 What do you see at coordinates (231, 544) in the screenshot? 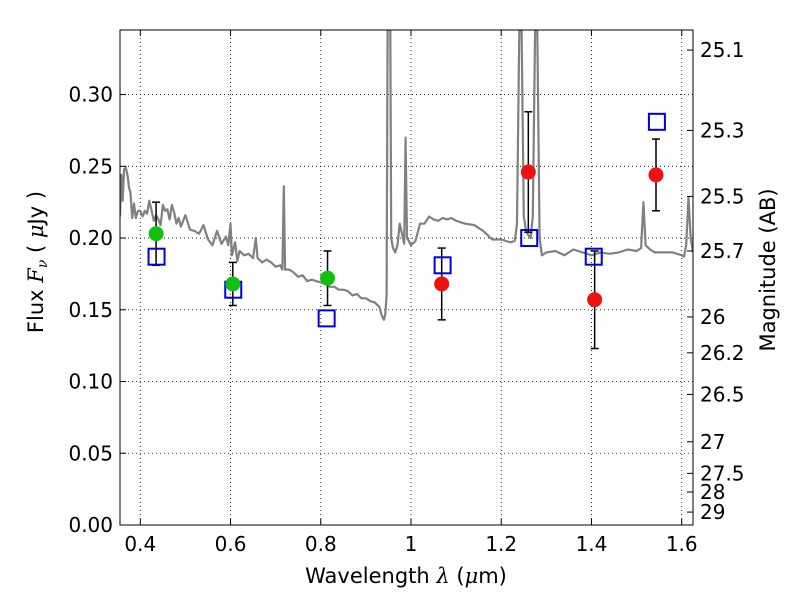
I see `x-tick-label: 0.6` at bounding box center [231, 544].